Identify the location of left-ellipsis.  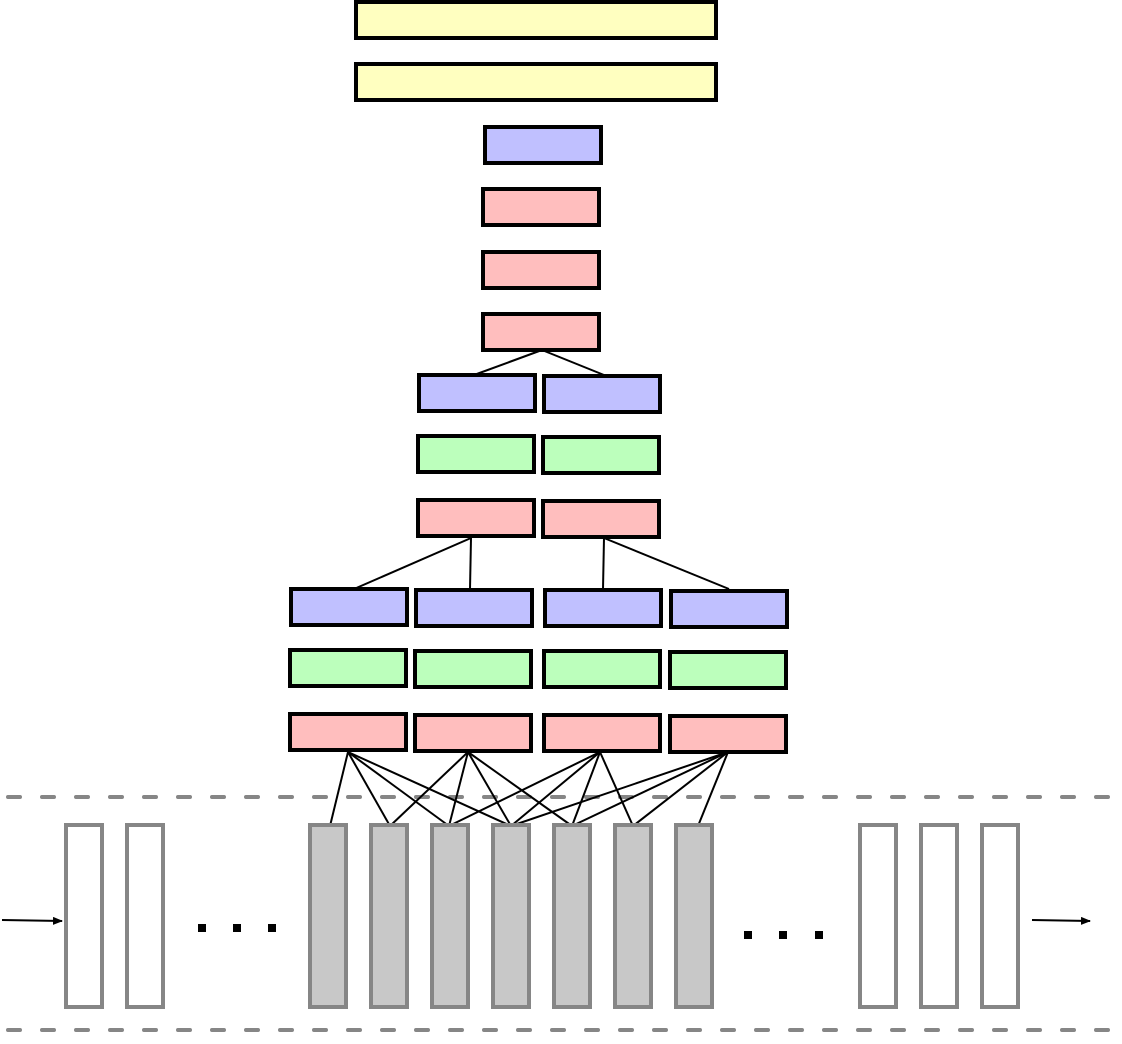
(237, 928).